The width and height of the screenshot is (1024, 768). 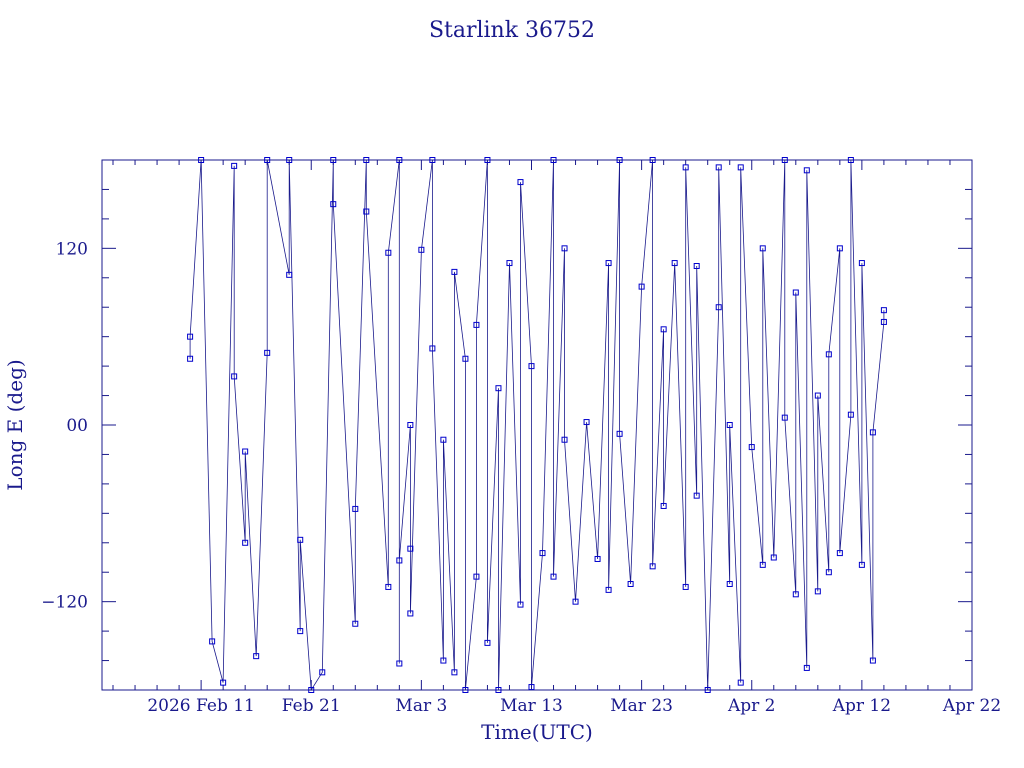 What do you see at coordinates (64, 425) in the screenshot?
I see `y-axis-tick-labels: −120 00 120` at bounding box center [64, 425].